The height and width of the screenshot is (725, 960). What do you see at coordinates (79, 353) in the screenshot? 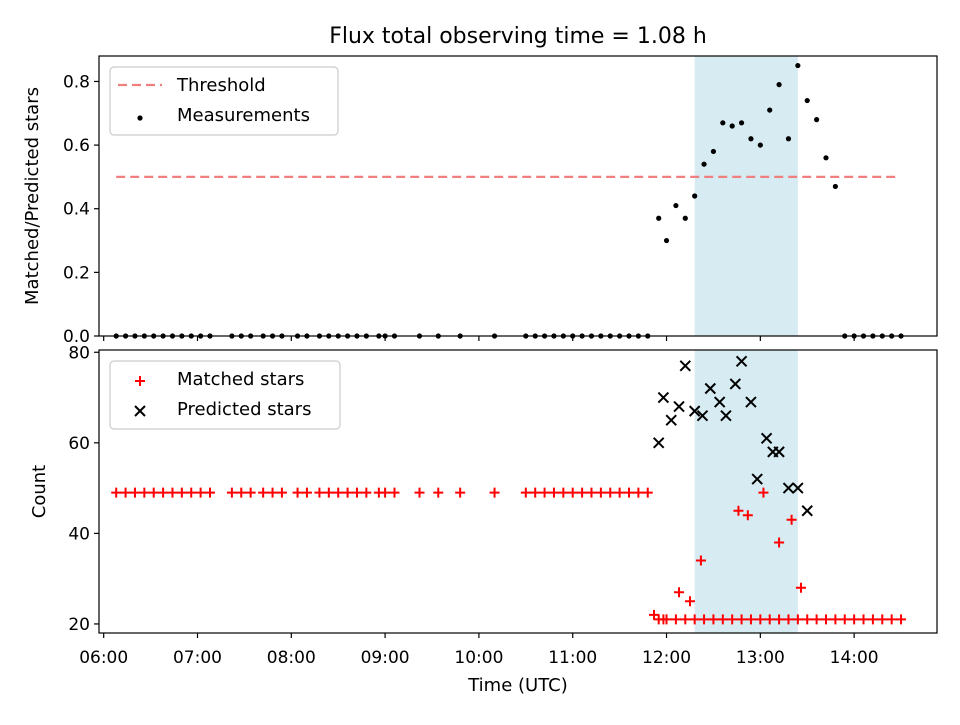
I see `bottom-y-tick-label: 80` at bounding box center [79, 353].